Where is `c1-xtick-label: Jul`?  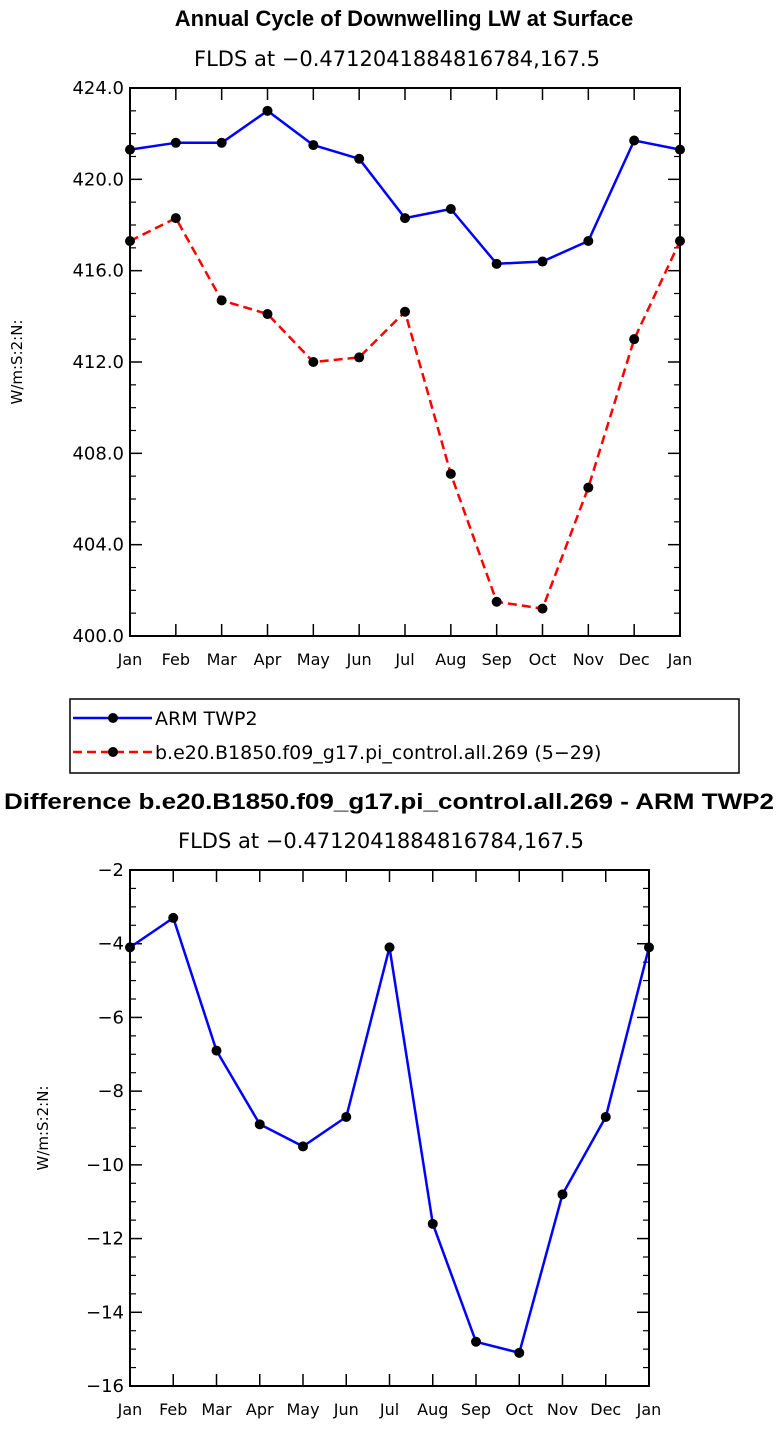
c1-xtick-label: Jul is located at coordinates (404, 659).